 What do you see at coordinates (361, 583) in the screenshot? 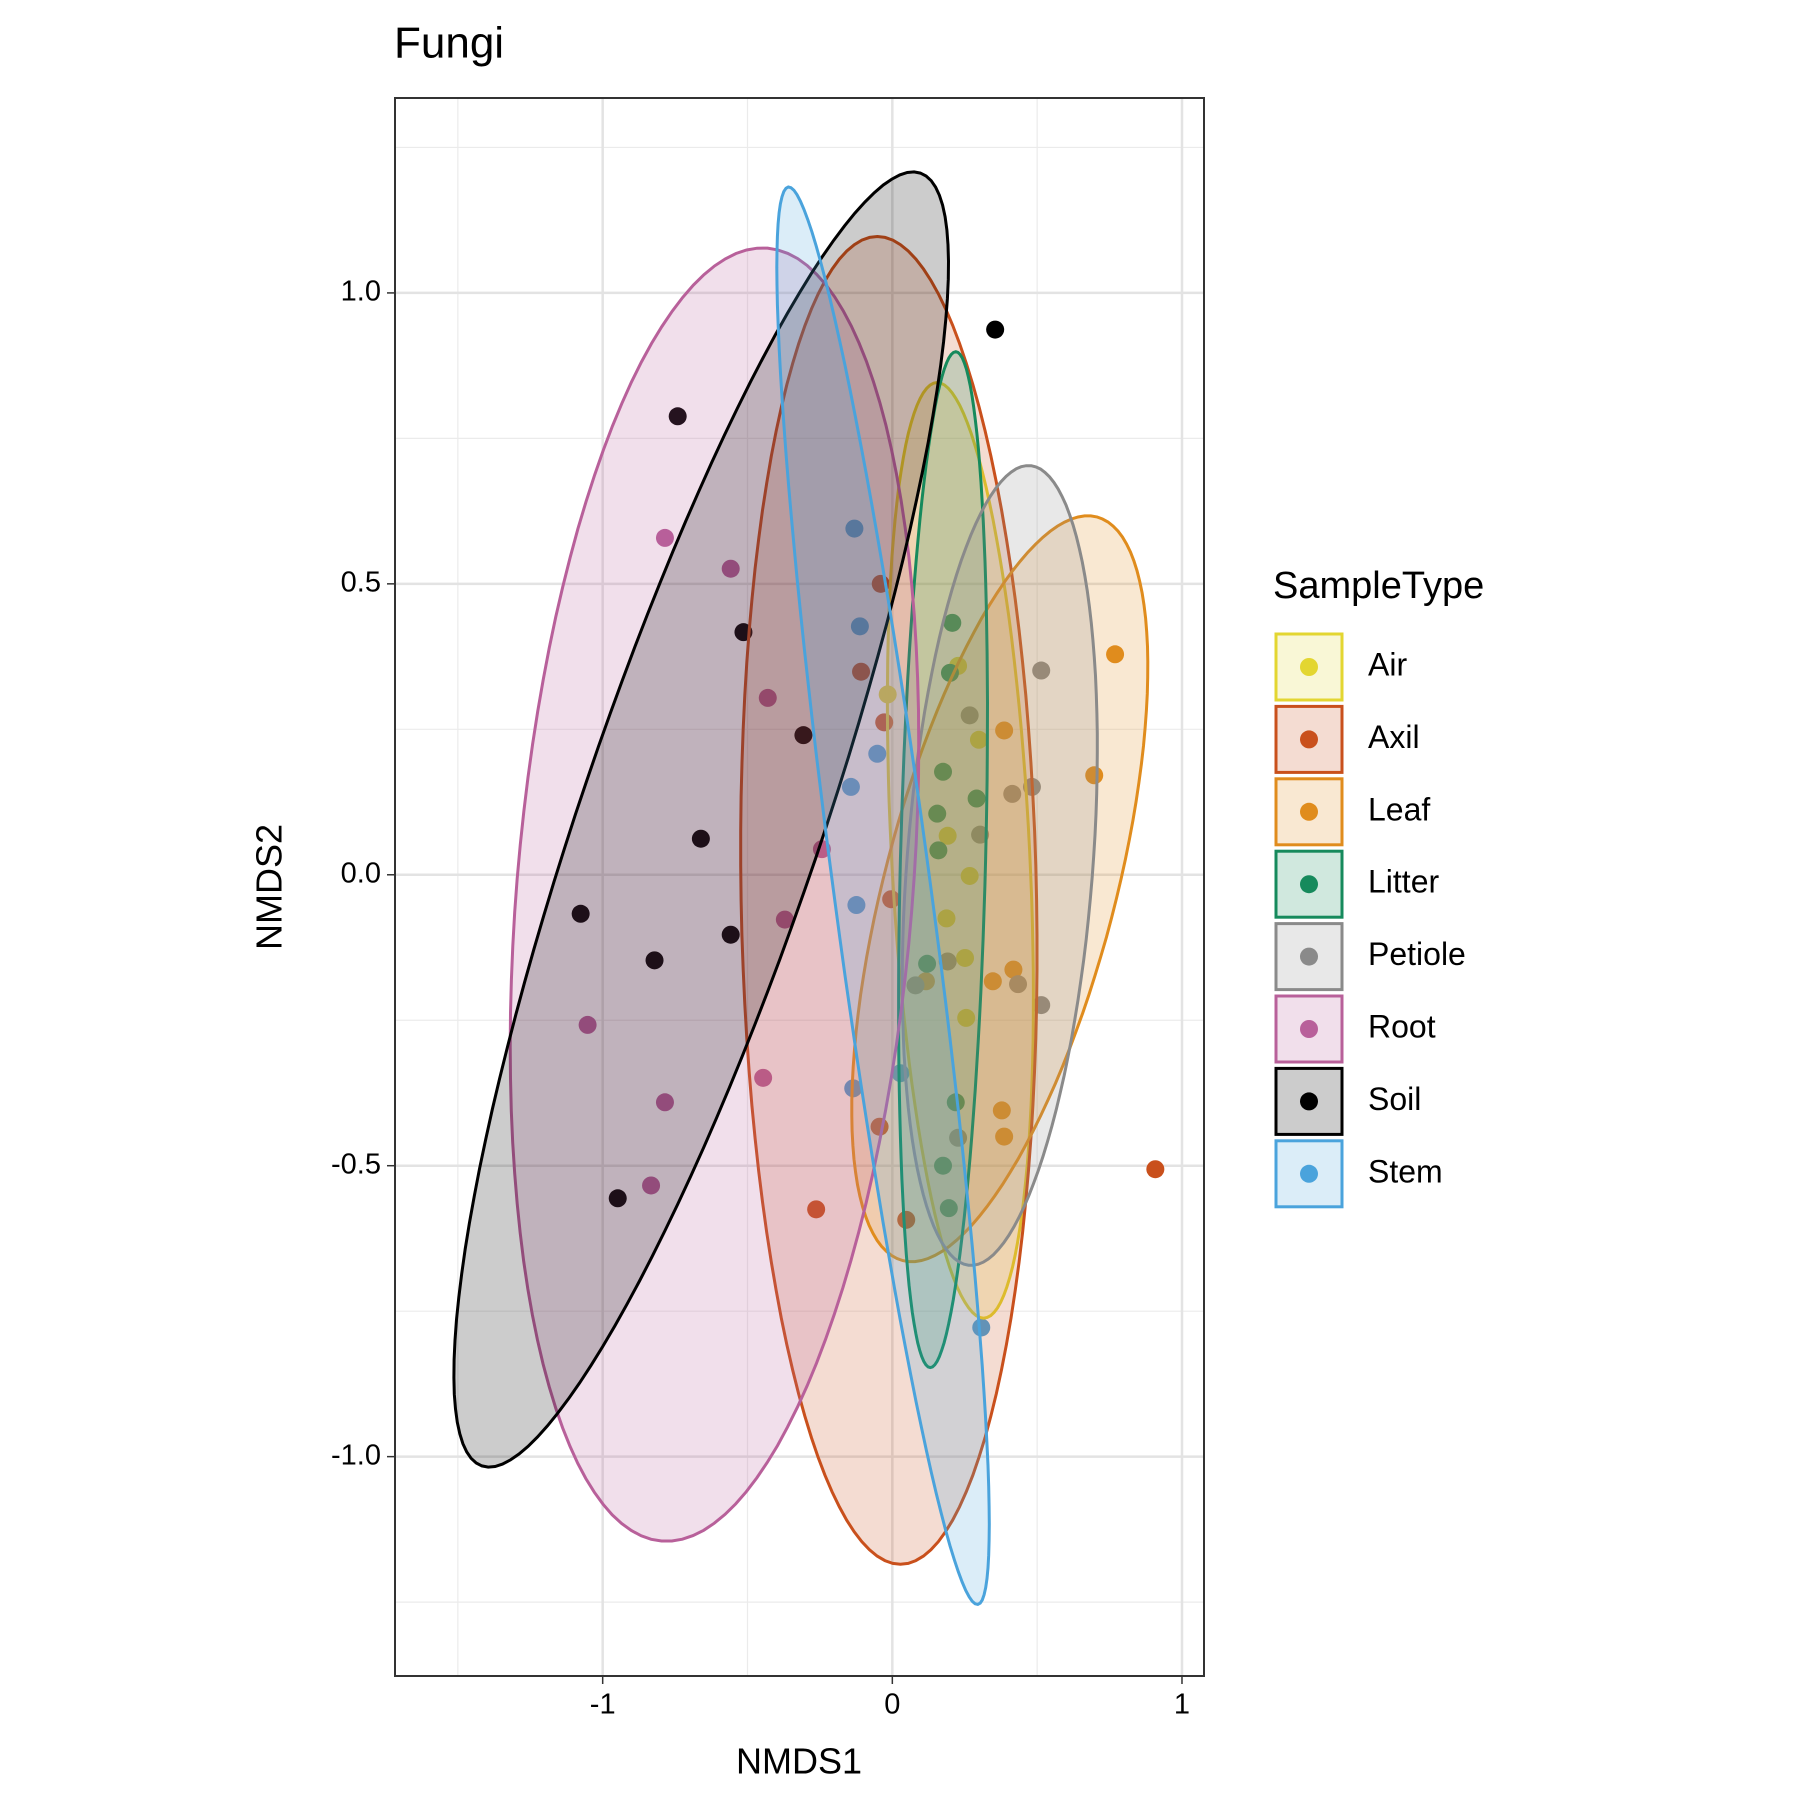
I see `y-tick-label: 0.5` at bounding box center [361, 583].